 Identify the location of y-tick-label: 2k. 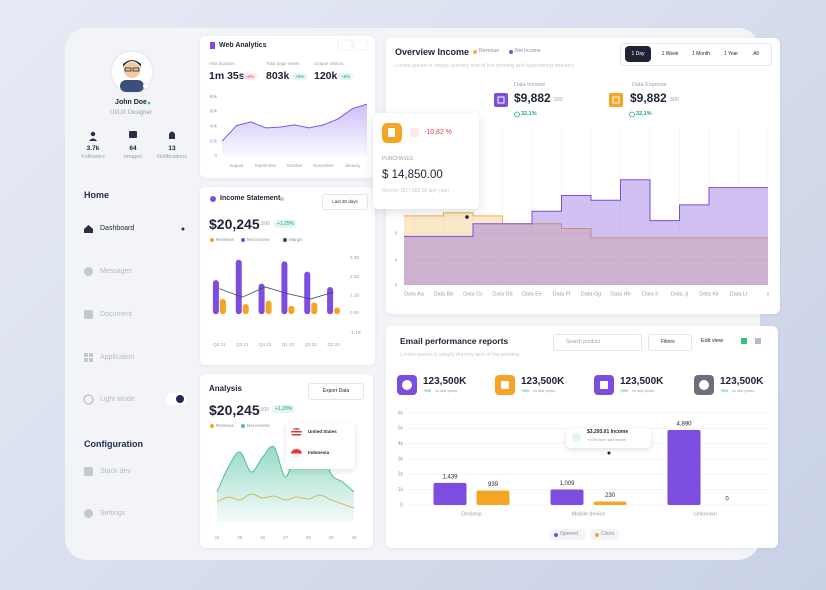
(401, 475).